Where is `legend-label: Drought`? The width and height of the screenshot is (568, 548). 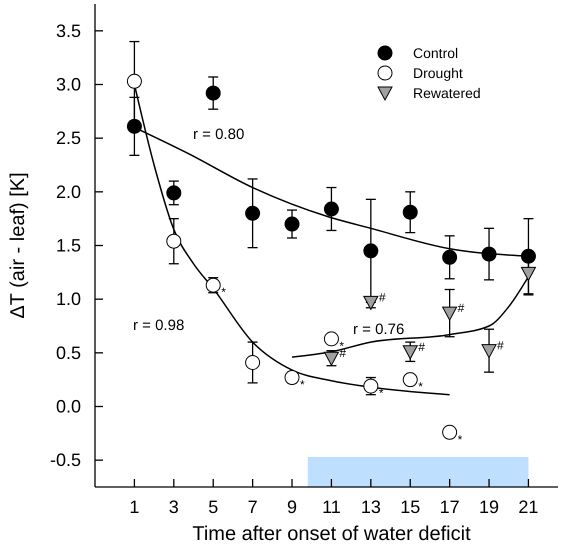 legend-label: Drought is located at coordinates (438, 73).